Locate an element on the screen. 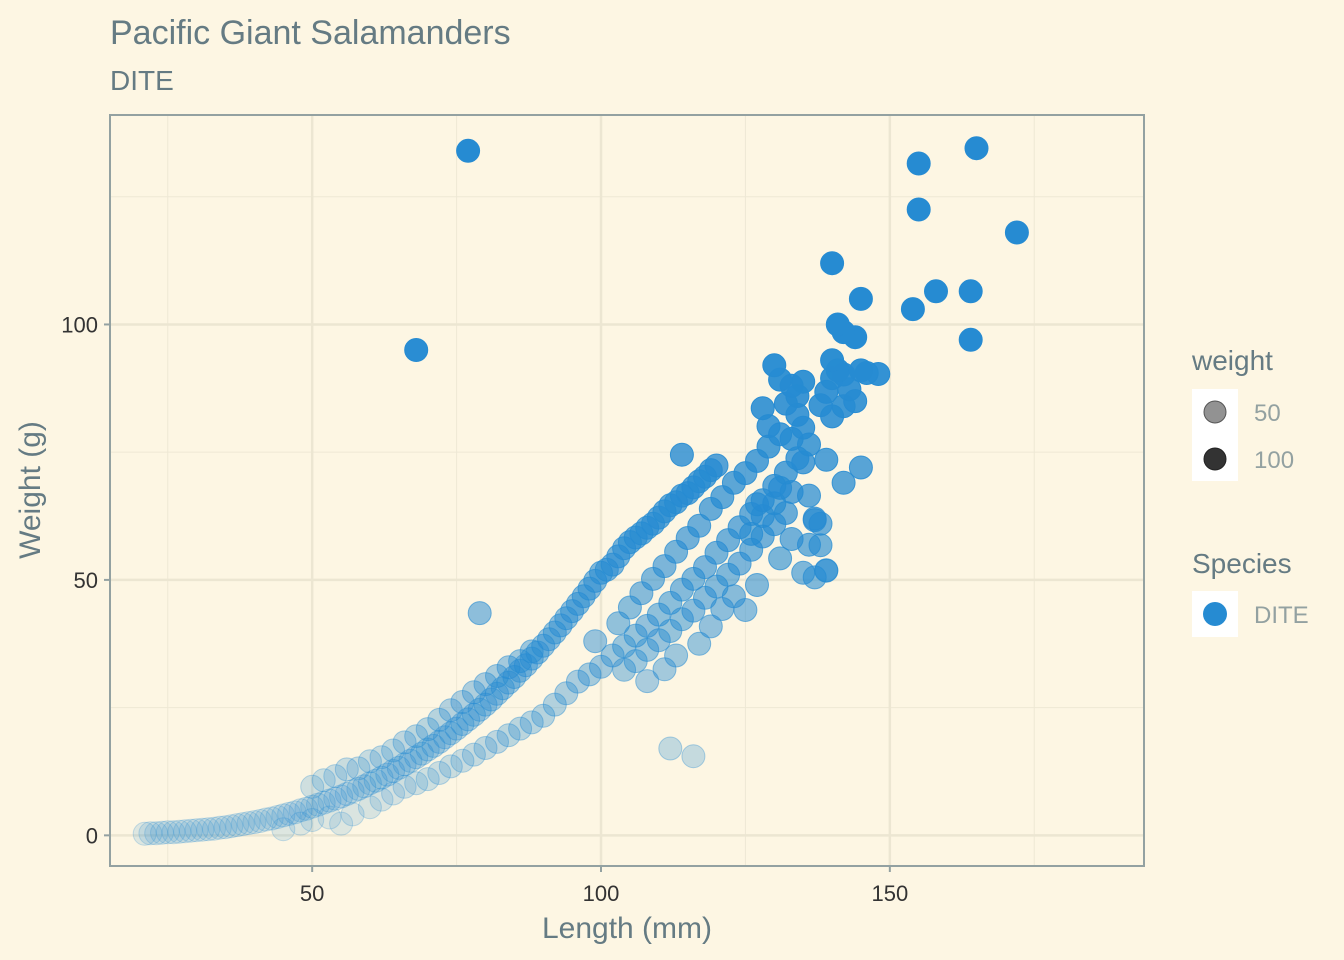 The width and height of the screenshot is (1344, 960). legend-weight-label-50: 50 is located at coordinates (1267, 413).